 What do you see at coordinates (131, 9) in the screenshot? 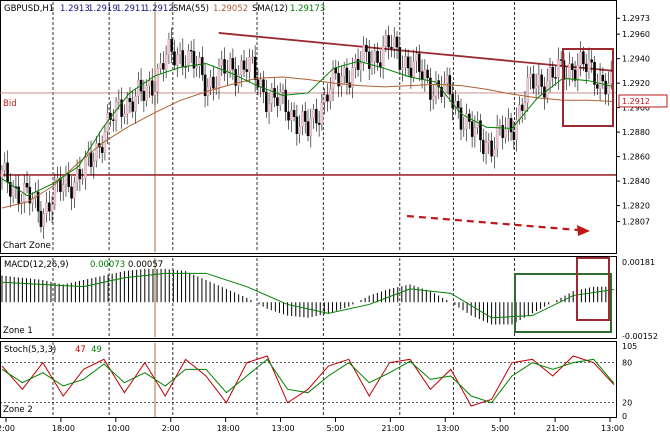
I see `ohlc-low: 1.2911` at bounding box center [131, 9].